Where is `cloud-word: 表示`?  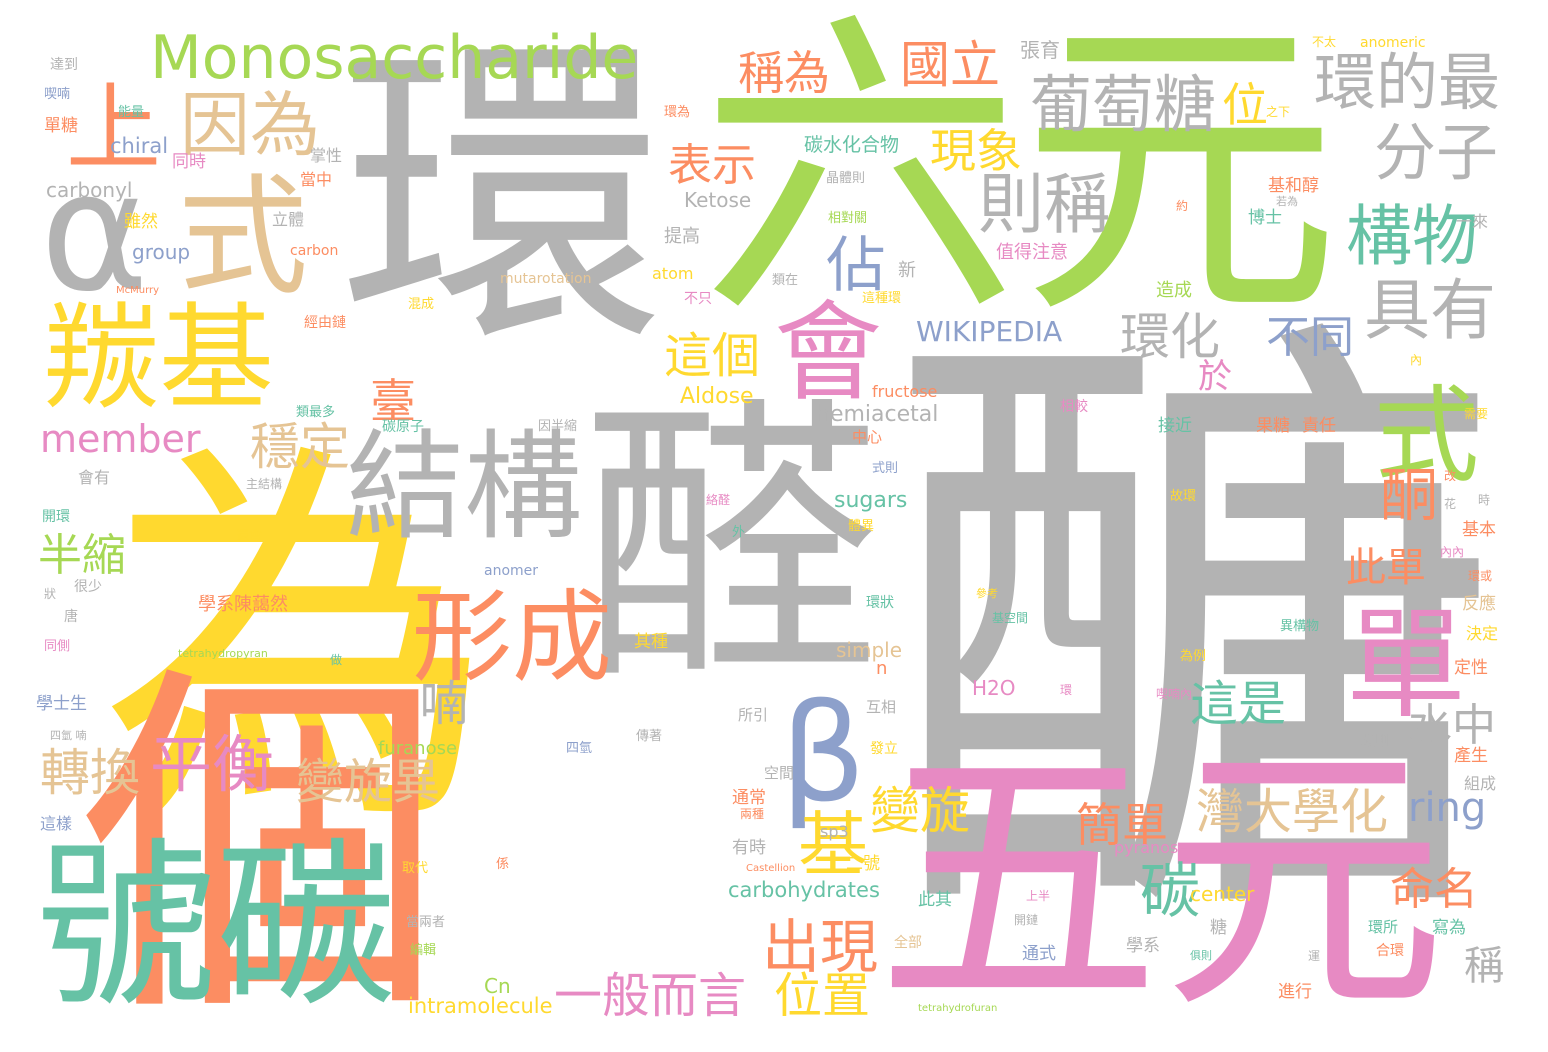
cloud-word: 表示 is located at coordinates (712, 165).